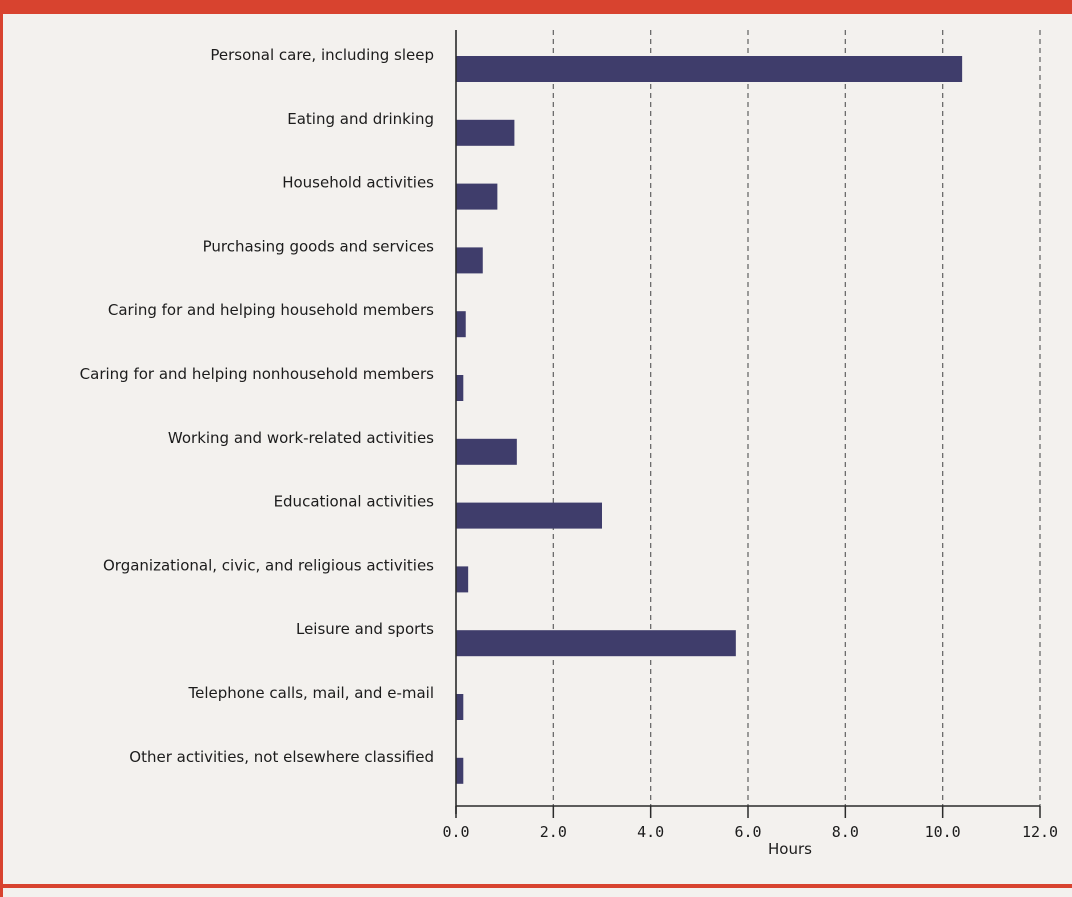  I want to click on category-label: Educational activities, so click(354, 502).